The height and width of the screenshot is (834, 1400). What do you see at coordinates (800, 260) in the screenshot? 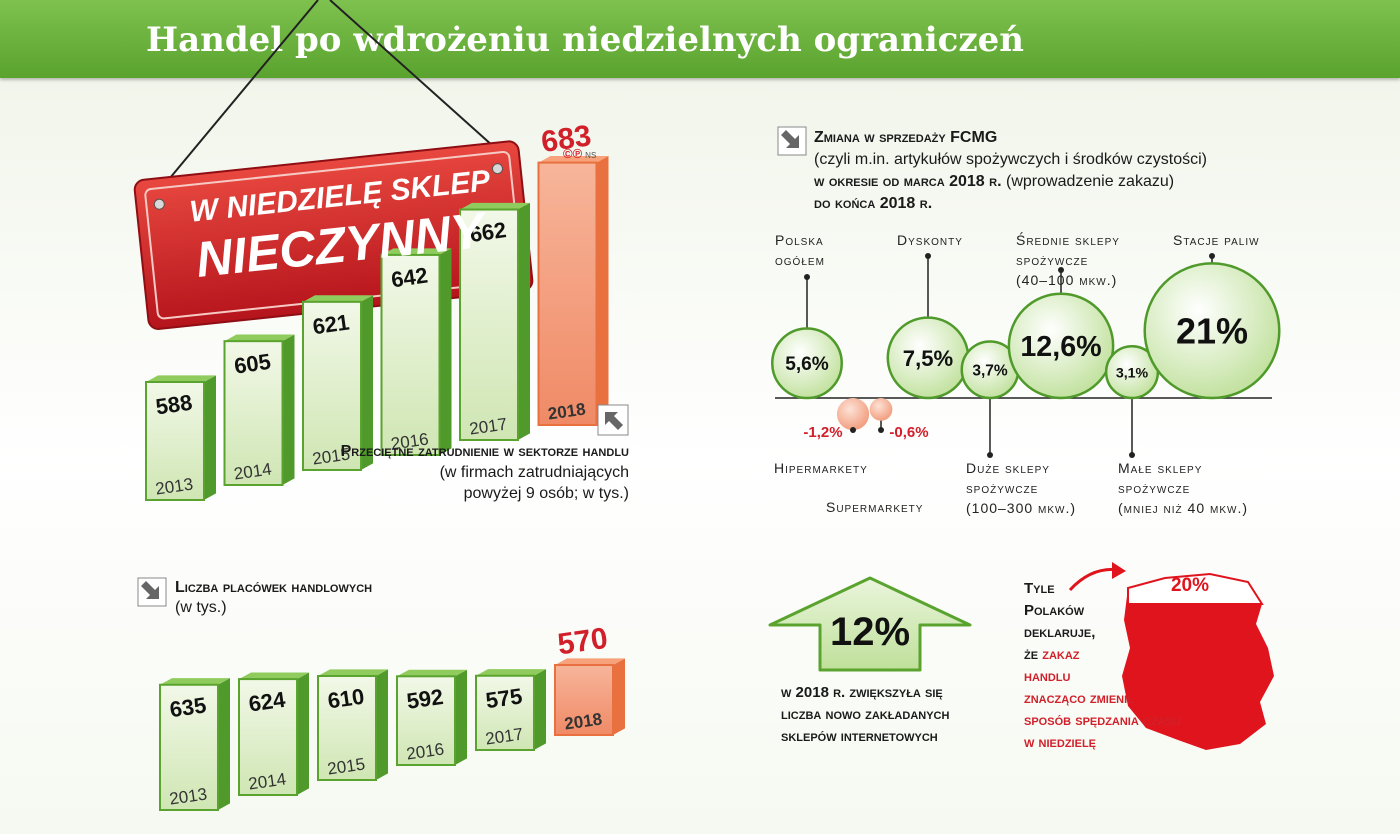
I see `fcmg-label-line: ogółem` at bounding box center [800, 260].